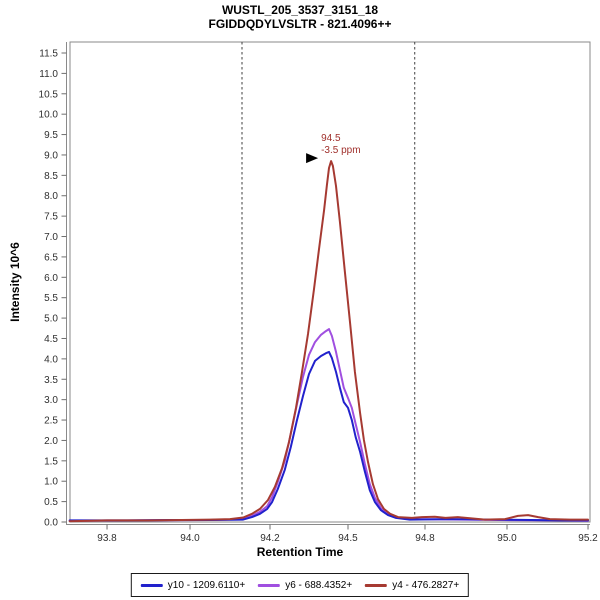  What do you see at coordinates (51, 482) in the screenshot?
I see `y-tick-label: 1.0` at bounding box center [51, 482].